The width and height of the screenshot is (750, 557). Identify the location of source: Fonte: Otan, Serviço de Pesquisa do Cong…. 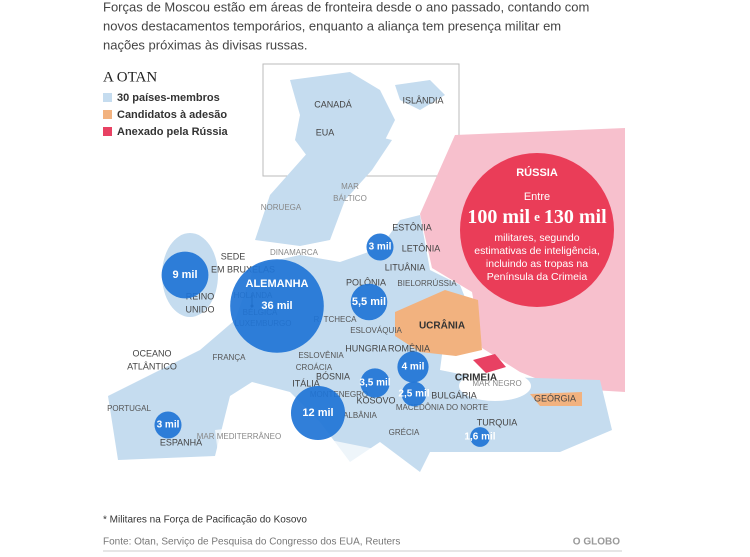
(251, 542).